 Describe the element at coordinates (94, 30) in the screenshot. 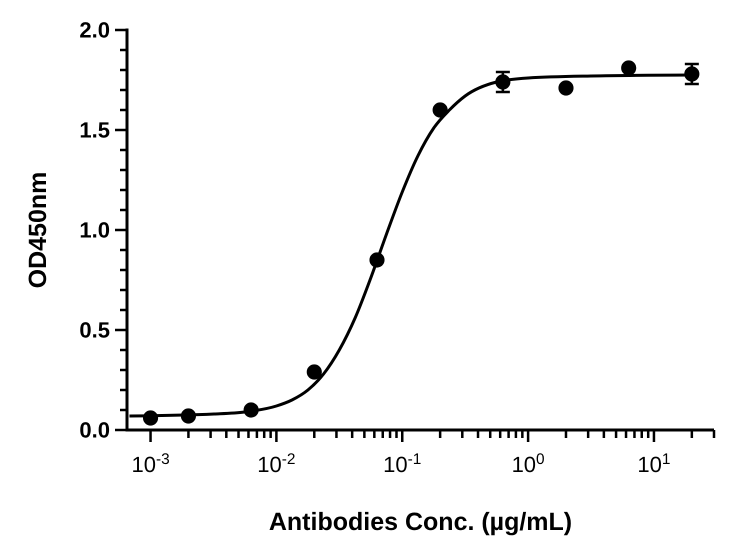

I see `y-tick-label: 2.0` at that location.